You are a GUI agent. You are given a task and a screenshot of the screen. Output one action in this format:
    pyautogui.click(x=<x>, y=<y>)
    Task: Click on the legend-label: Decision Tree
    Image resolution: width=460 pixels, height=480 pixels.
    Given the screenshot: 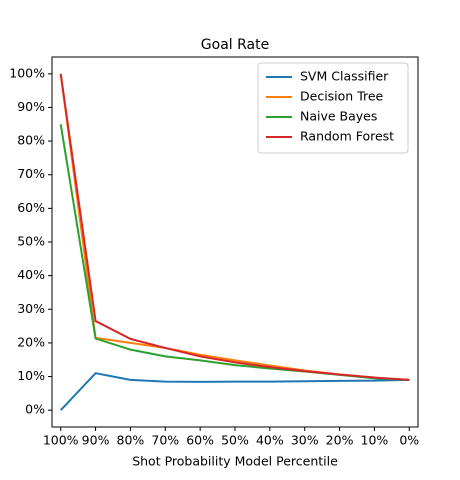 What is the action you would take?
    pyautogui.click(x=342, y=96)
    